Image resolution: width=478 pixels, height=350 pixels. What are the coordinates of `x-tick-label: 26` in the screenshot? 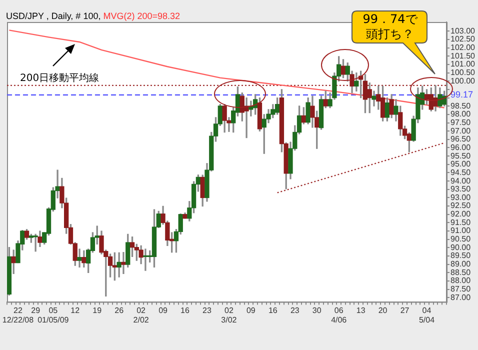 It's located at (119, 310).